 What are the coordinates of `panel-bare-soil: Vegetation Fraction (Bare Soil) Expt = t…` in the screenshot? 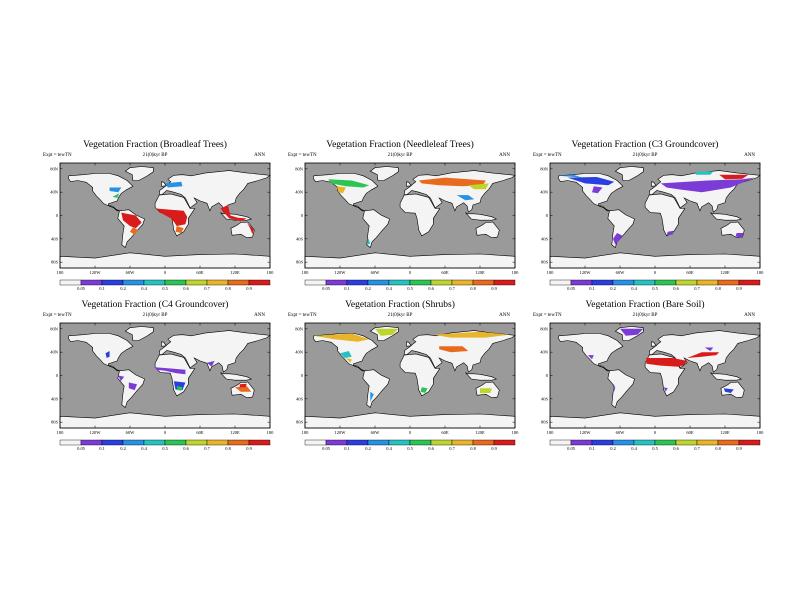 It's located at (647, 385).